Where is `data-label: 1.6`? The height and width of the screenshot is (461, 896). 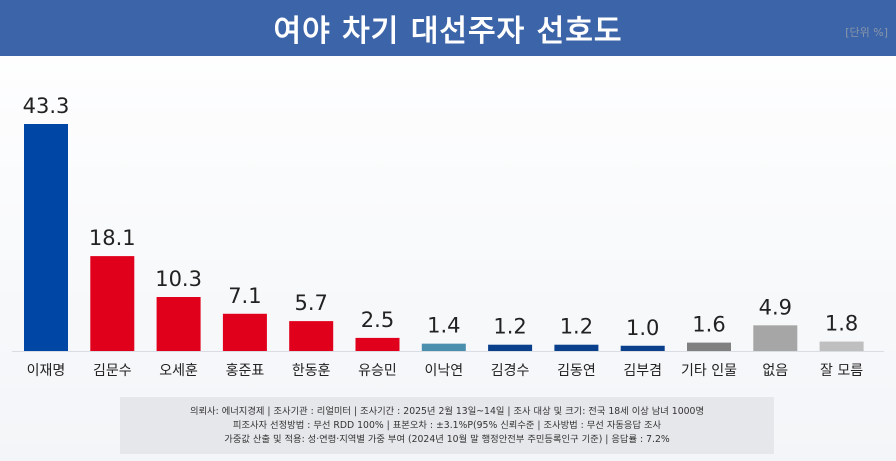 data-label: 1.6 is located at coordinates (708, 325).